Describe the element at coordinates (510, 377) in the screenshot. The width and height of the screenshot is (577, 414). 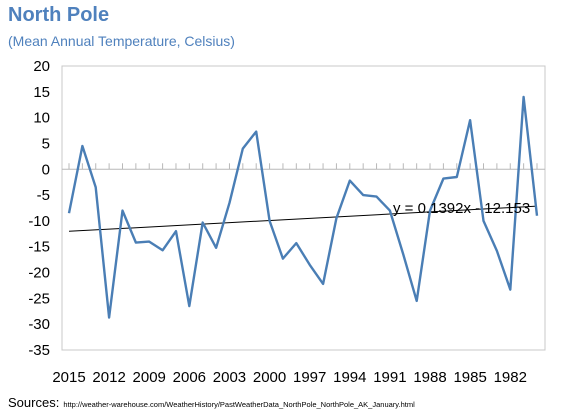
I see `x-tick-label: 1982` at that location.